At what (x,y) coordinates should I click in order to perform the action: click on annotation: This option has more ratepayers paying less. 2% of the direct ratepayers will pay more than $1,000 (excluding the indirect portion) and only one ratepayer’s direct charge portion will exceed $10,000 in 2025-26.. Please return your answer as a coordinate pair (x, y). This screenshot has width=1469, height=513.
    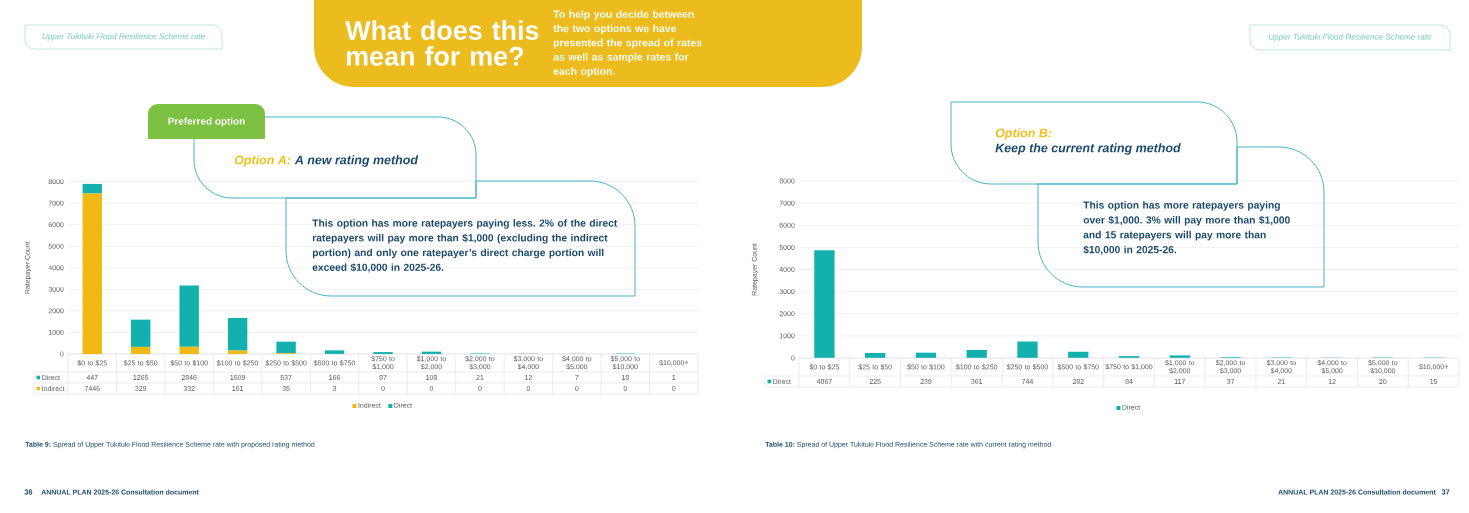
    Looking at the image, I should click on (465, 246).